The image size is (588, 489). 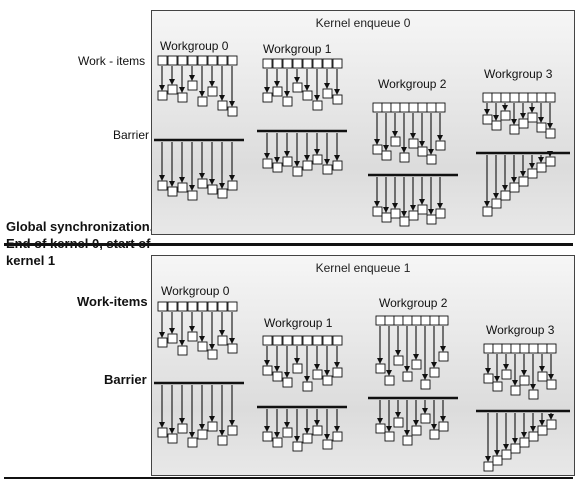 What do you see at coordinates (112, 301) in the screenshot?
I see `work-items-label-1: Work-items` at bounding box center [112, 301].